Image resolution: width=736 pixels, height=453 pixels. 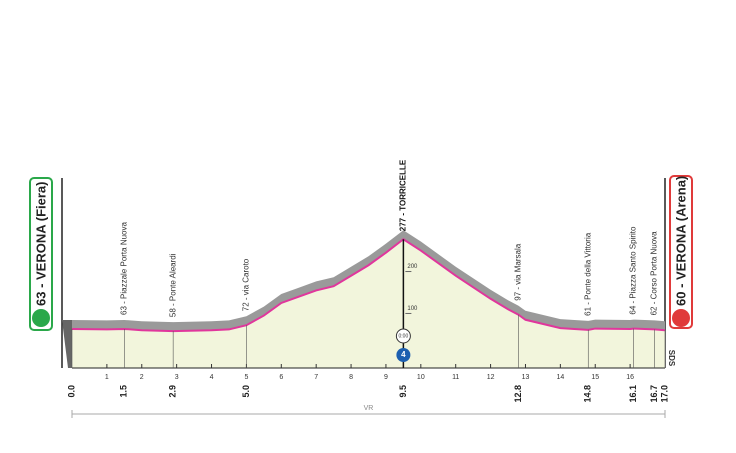 I want to click on x-tick-label: 3, so click(x=177, y=377).